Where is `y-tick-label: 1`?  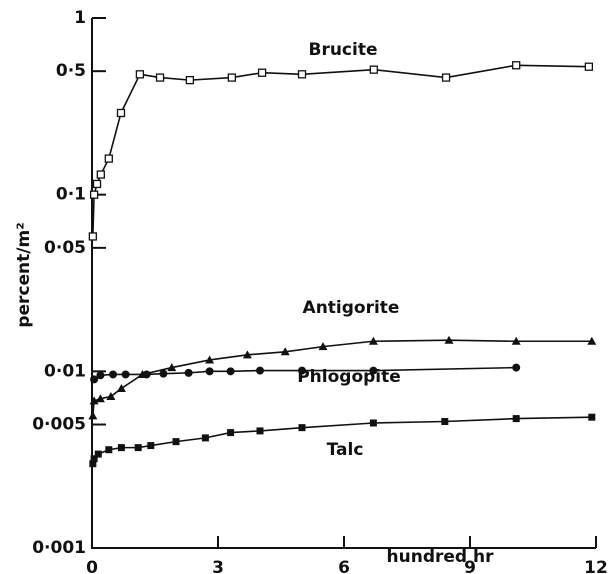 y-tick-label: 1 is located at coordinates (80, 18).